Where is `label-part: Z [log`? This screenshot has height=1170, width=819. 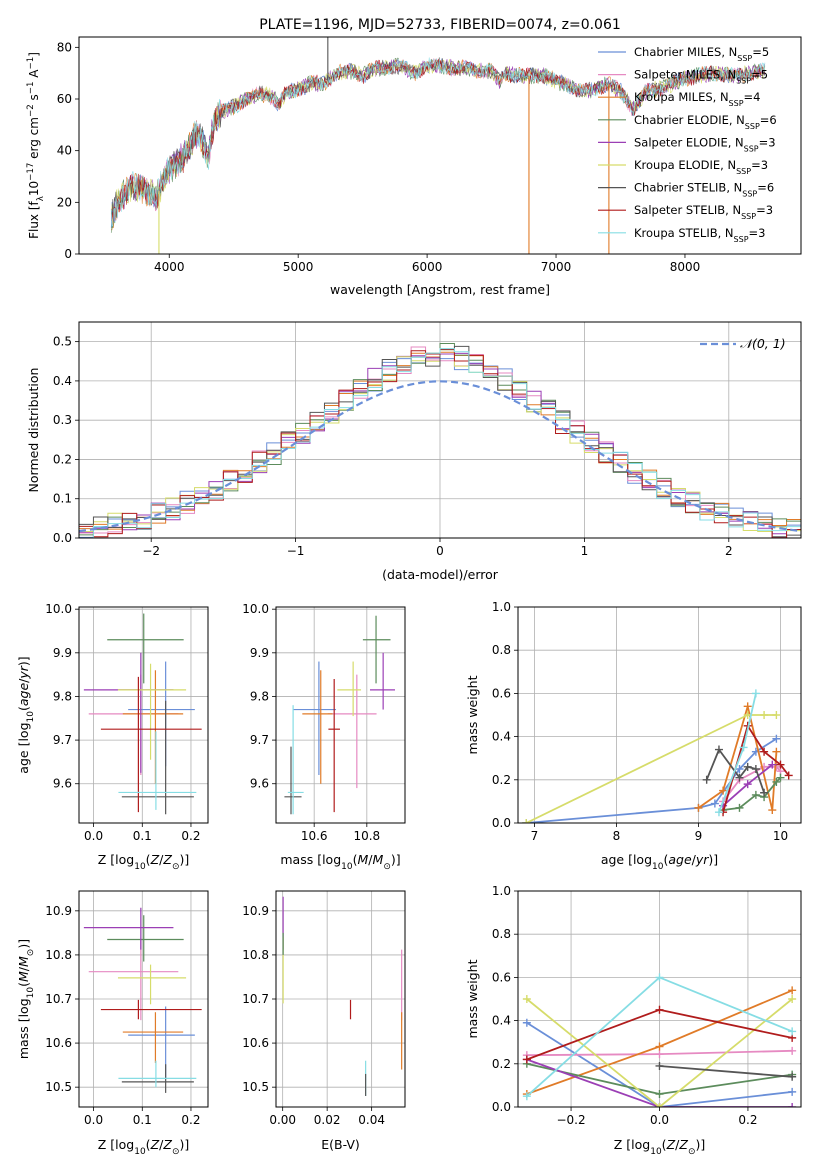 label-part: Z [log is located at coordinates (116, 1144).